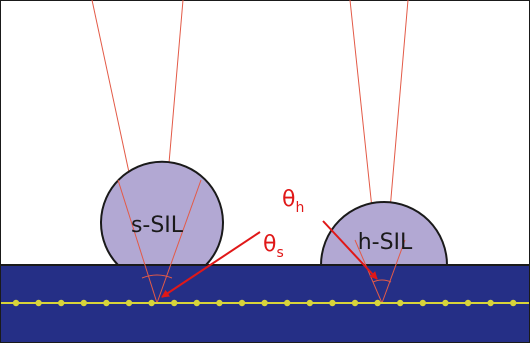 The image size is (530, 348). What do you see at coordinates (157, 225) in the screenshot?
I see `s-sil-label: s-SIL` at bounding box center [157, 225].